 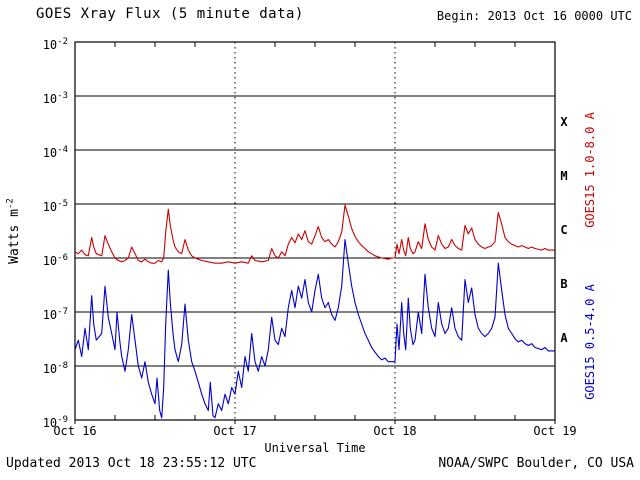 I want to click on y-axis-title: Watts m-2, so click(x=14, y=231).